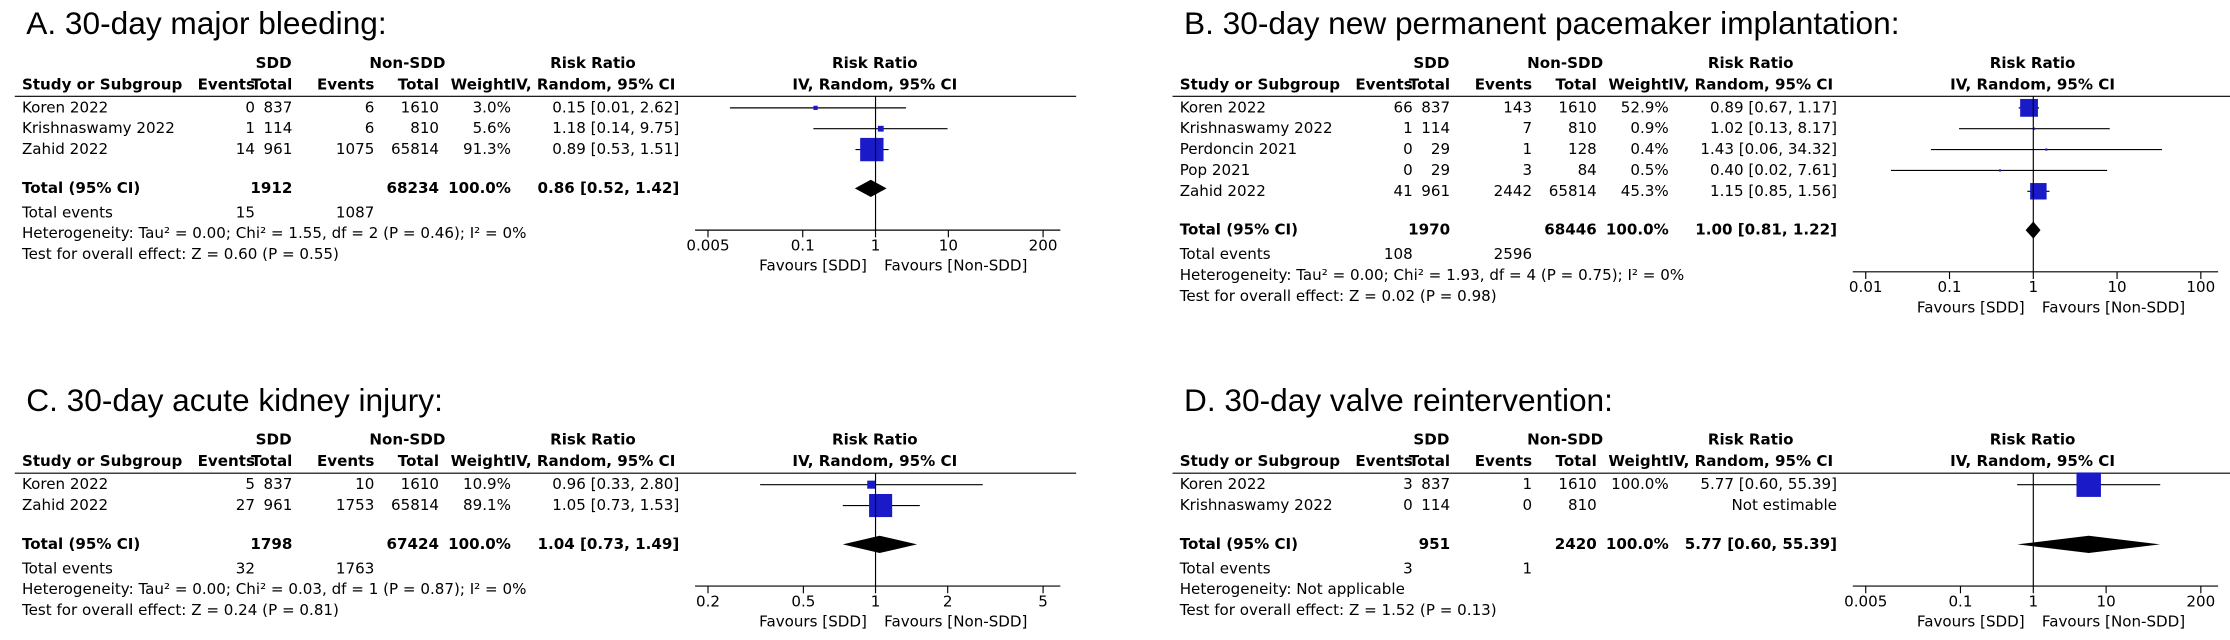  What do you see at coordinates (424, 128) in the screenshot?
I see `total: 810` at bounding box center [424, 128].